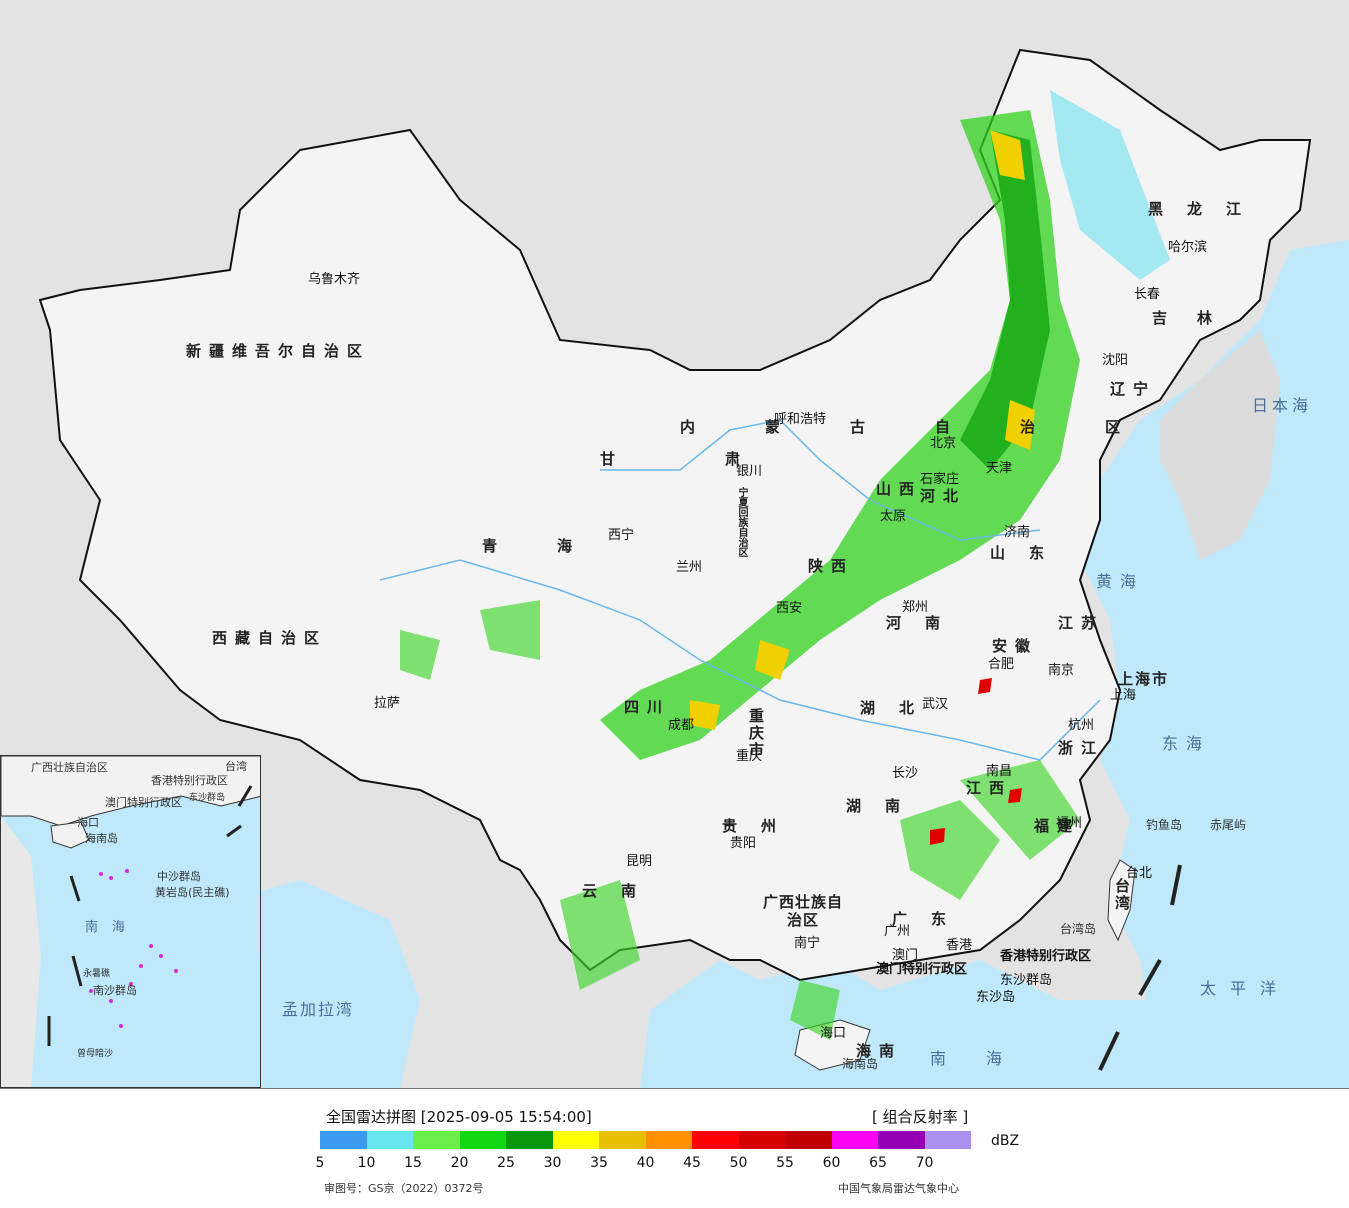 This screenshot has width=1349, height=1208. I want to click on colorbar-tick-label: 45, so click(692, 1163).